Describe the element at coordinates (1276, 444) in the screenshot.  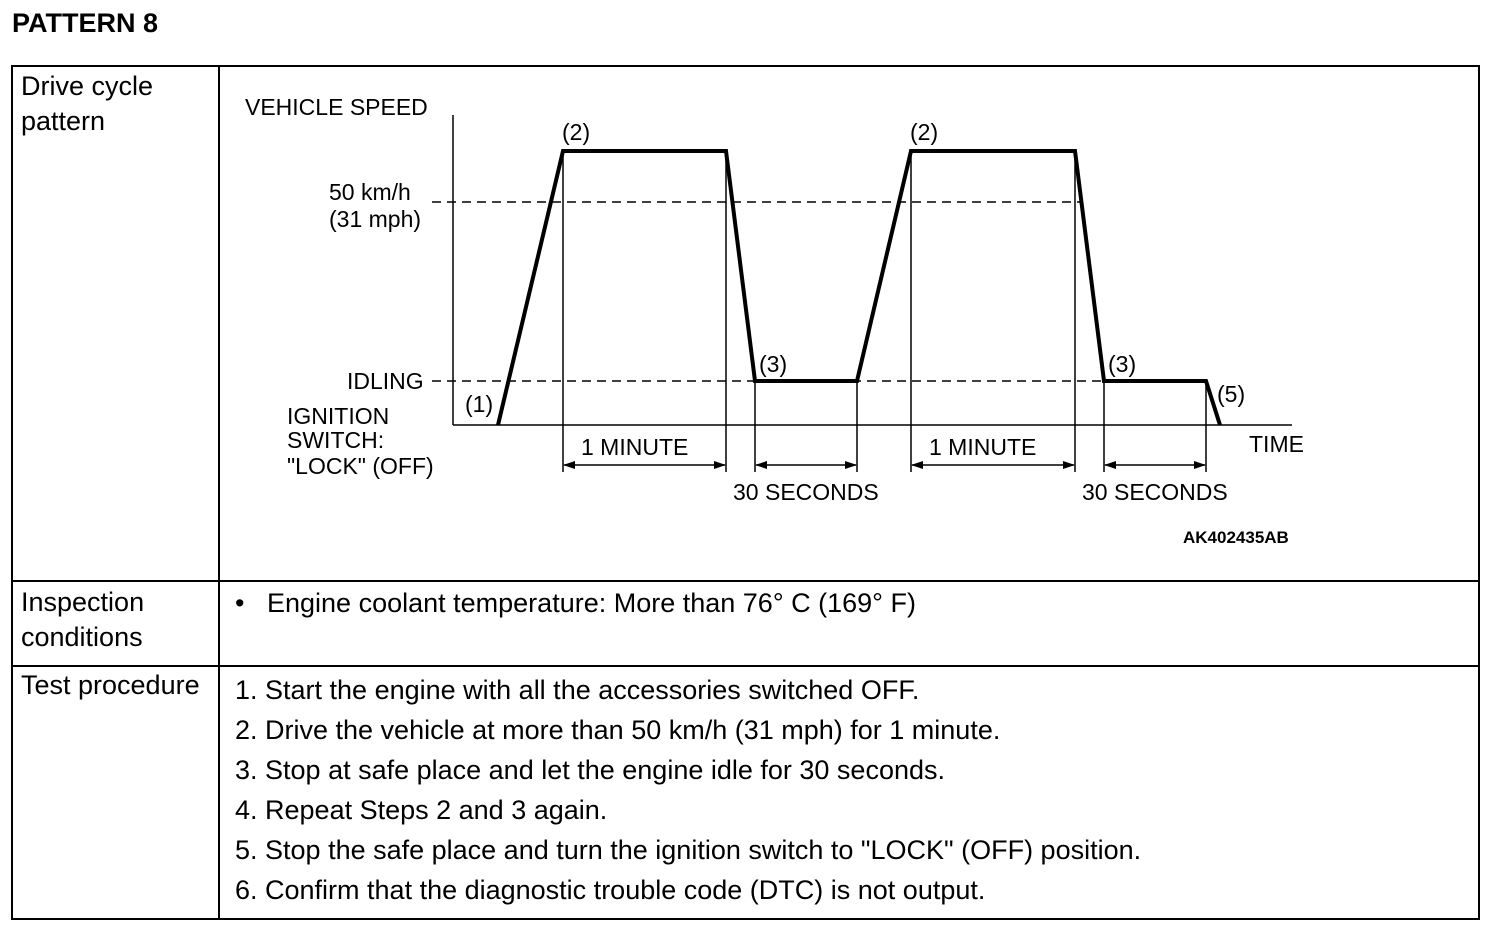
I see `x-axis-label: TIME` at that location.